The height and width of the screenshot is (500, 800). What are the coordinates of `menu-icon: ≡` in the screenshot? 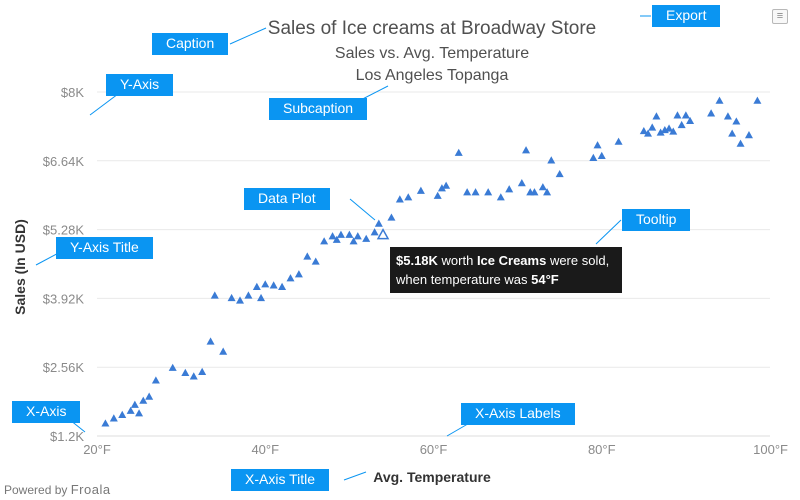 It's located at (780, 16).